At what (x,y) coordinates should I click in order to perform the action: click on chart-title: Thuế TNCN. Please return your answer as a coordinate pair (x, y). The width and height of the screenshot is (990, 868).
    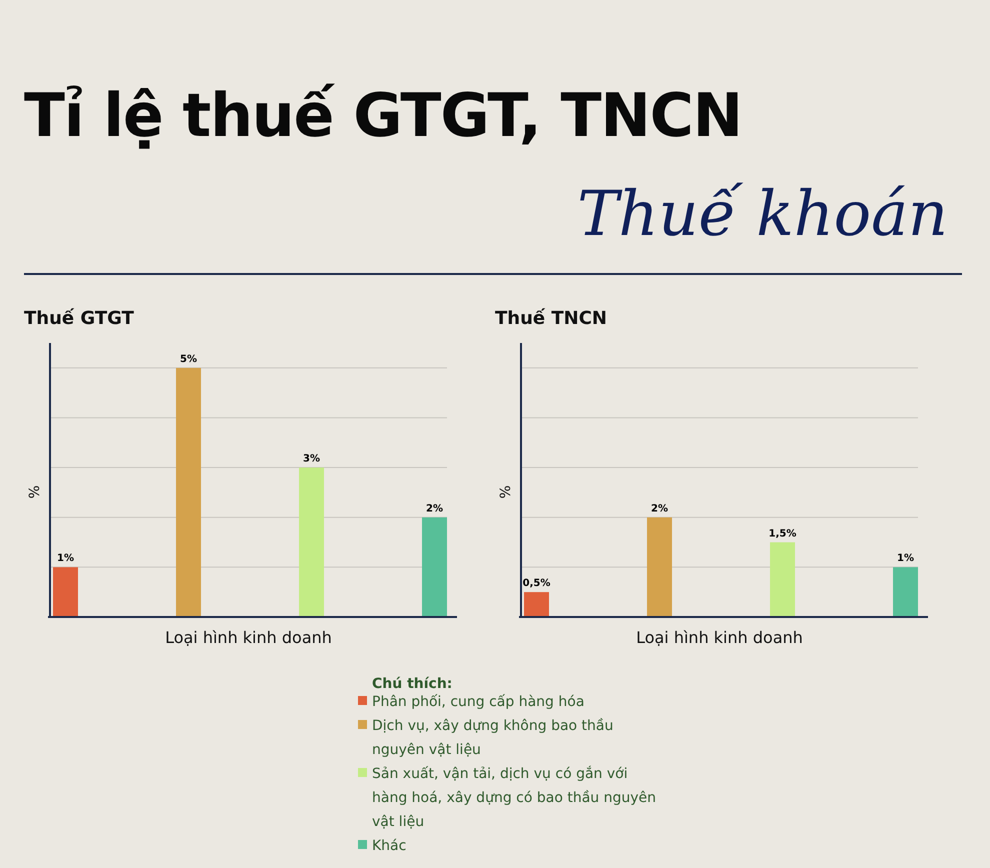
    Looking at the image, I should click on (551, 318).